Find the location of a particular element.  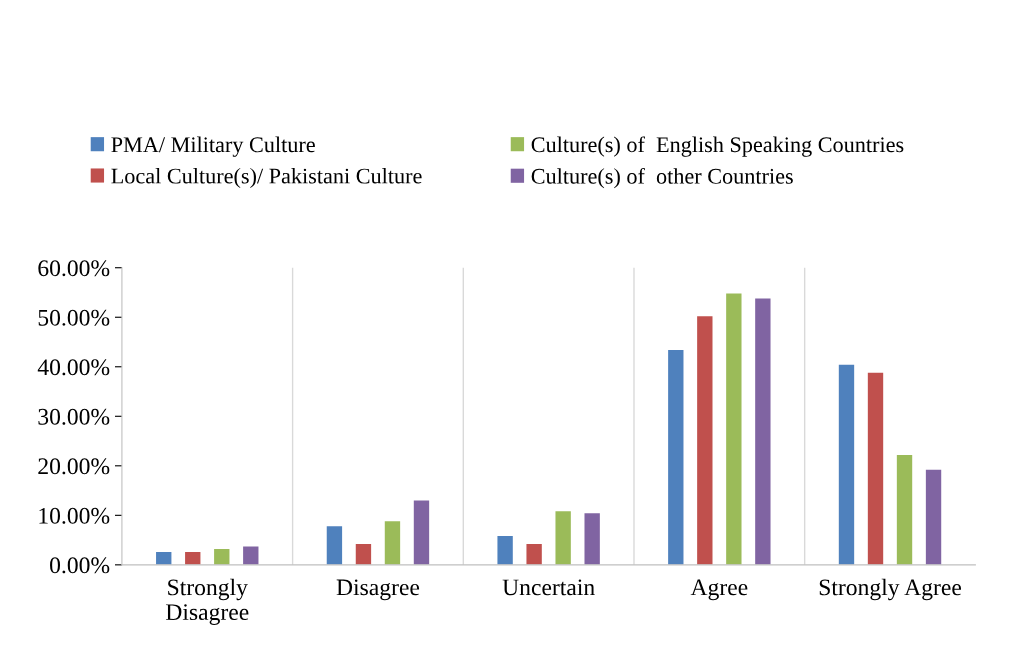

x-tick-label: Strongly Agree is located at coordinates (890, 589).